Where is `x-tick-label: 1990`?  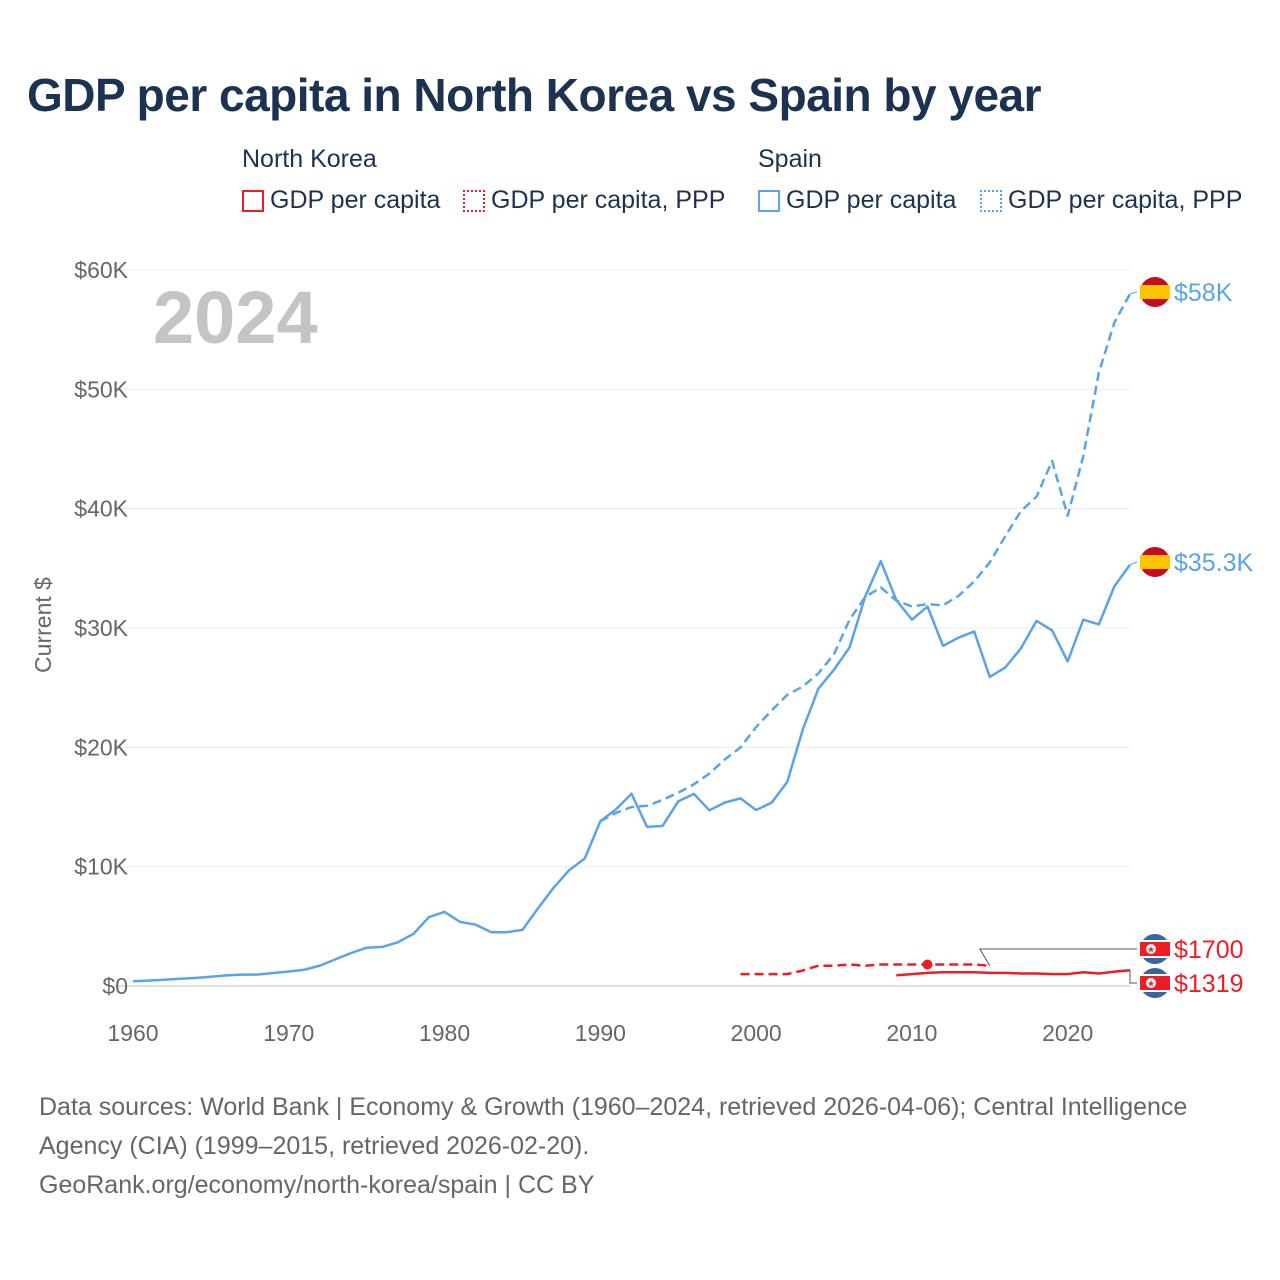 x-tick-label: 1990 is located at coordinates (600, 1033).